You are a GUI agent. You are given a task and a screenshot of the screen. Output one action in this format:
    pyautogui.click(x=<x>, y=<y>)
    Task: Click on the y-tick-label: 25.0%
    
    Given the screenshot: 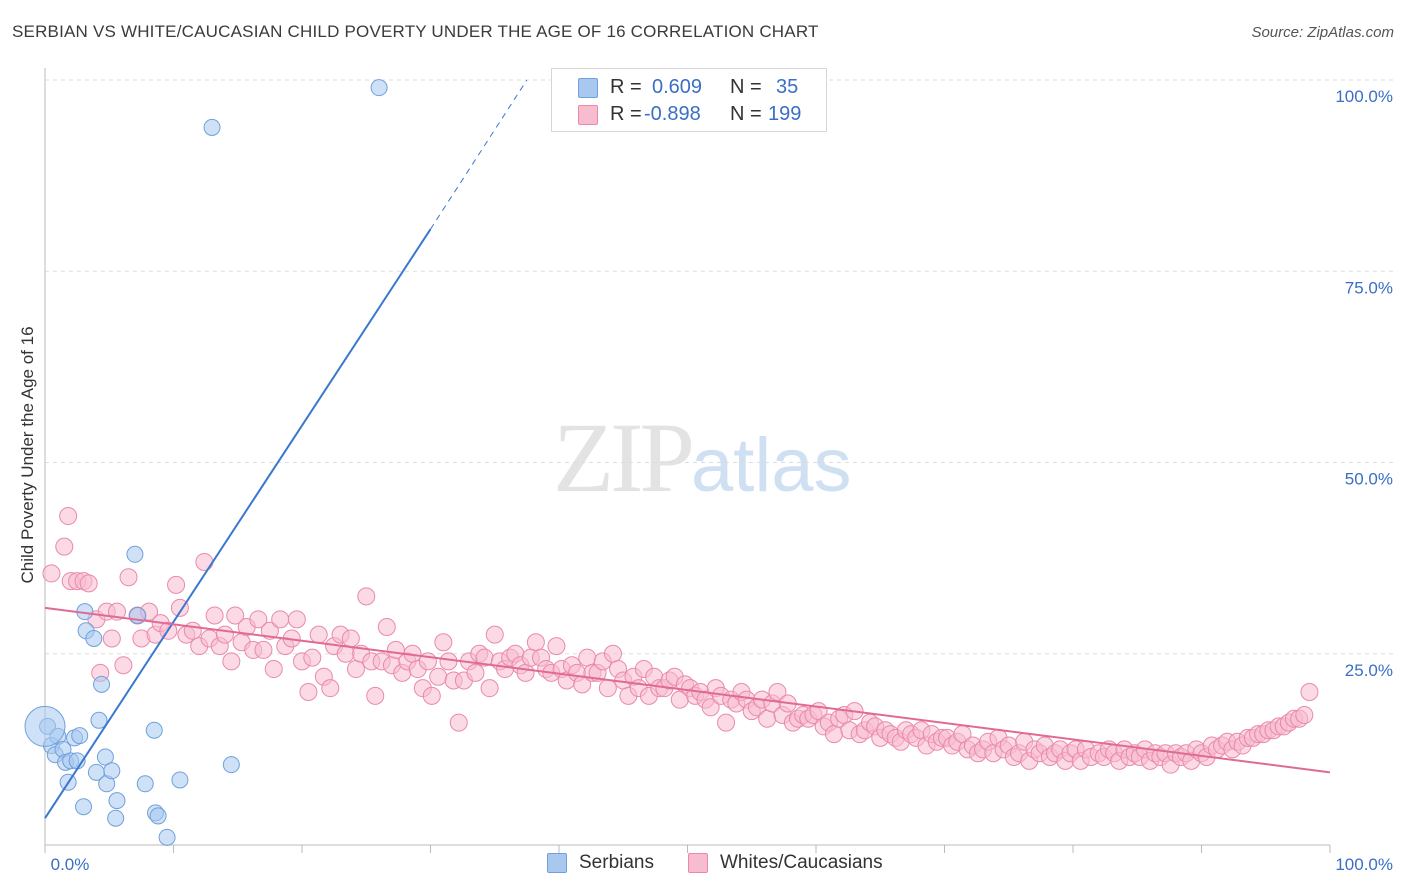 What is the action you would take?
    pyautogui.click(x=1369, y=670)
    